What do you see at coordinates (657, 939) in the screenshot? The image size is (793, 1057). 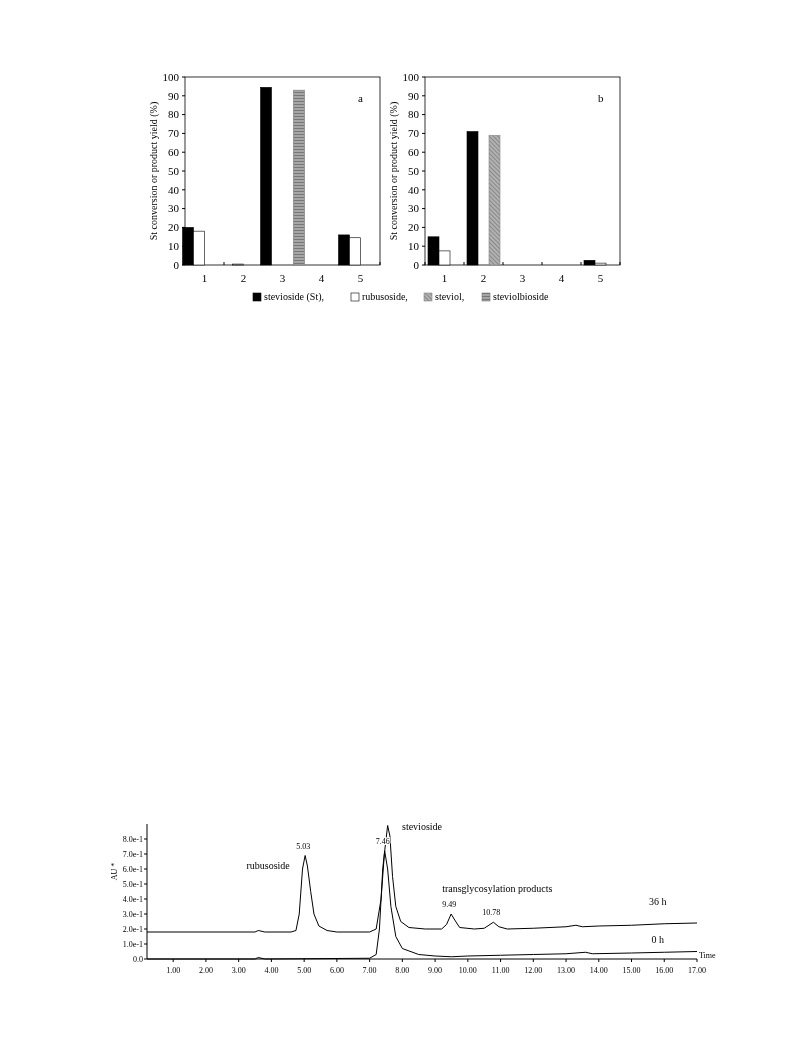 I see `series-label: 0 h` at bounding box center [657, 939].